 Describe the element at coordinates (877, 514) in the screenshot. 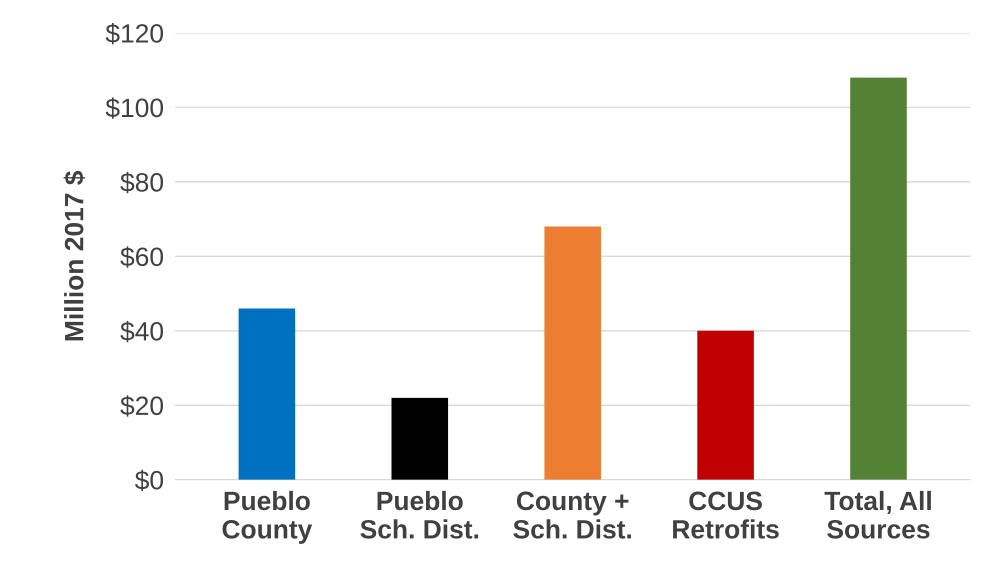

I see `x-tick-label: Total, All Sources` at that location.